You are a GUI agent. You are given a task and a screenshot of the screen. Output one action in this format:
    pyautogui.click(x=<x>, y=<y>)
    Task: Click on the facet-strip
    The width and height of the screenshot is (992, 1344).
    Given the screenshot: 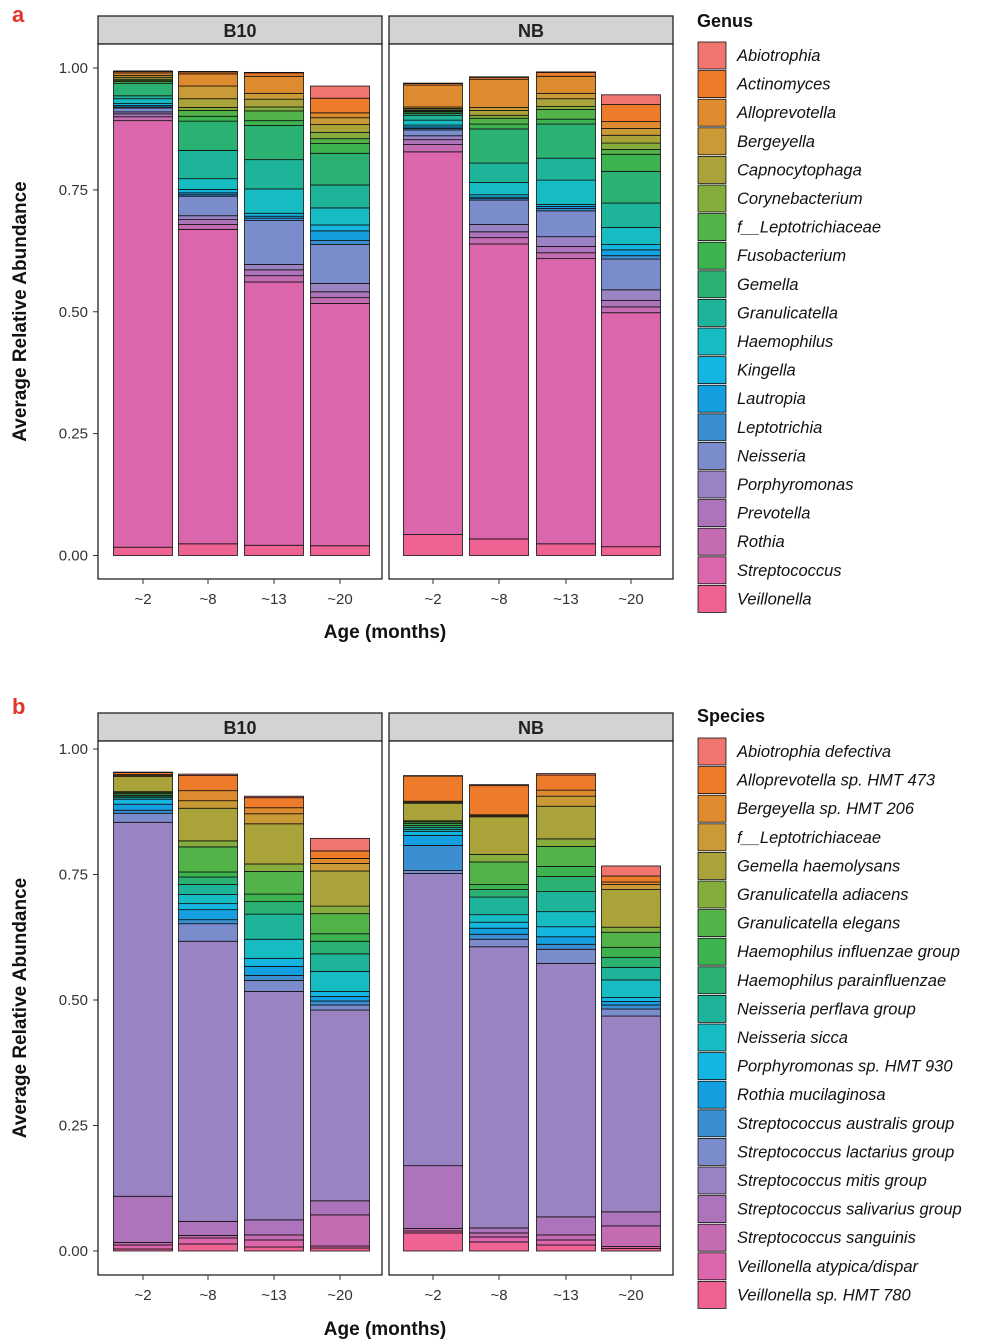 What is the action you would take?
    pyautogui.click(x=531, y=30)
    